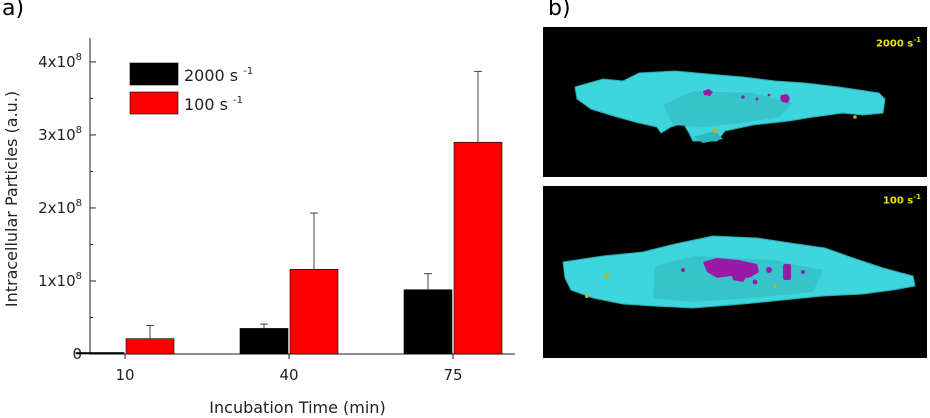  I want to click on cell-render-2000-graphic, so click(730, 106).